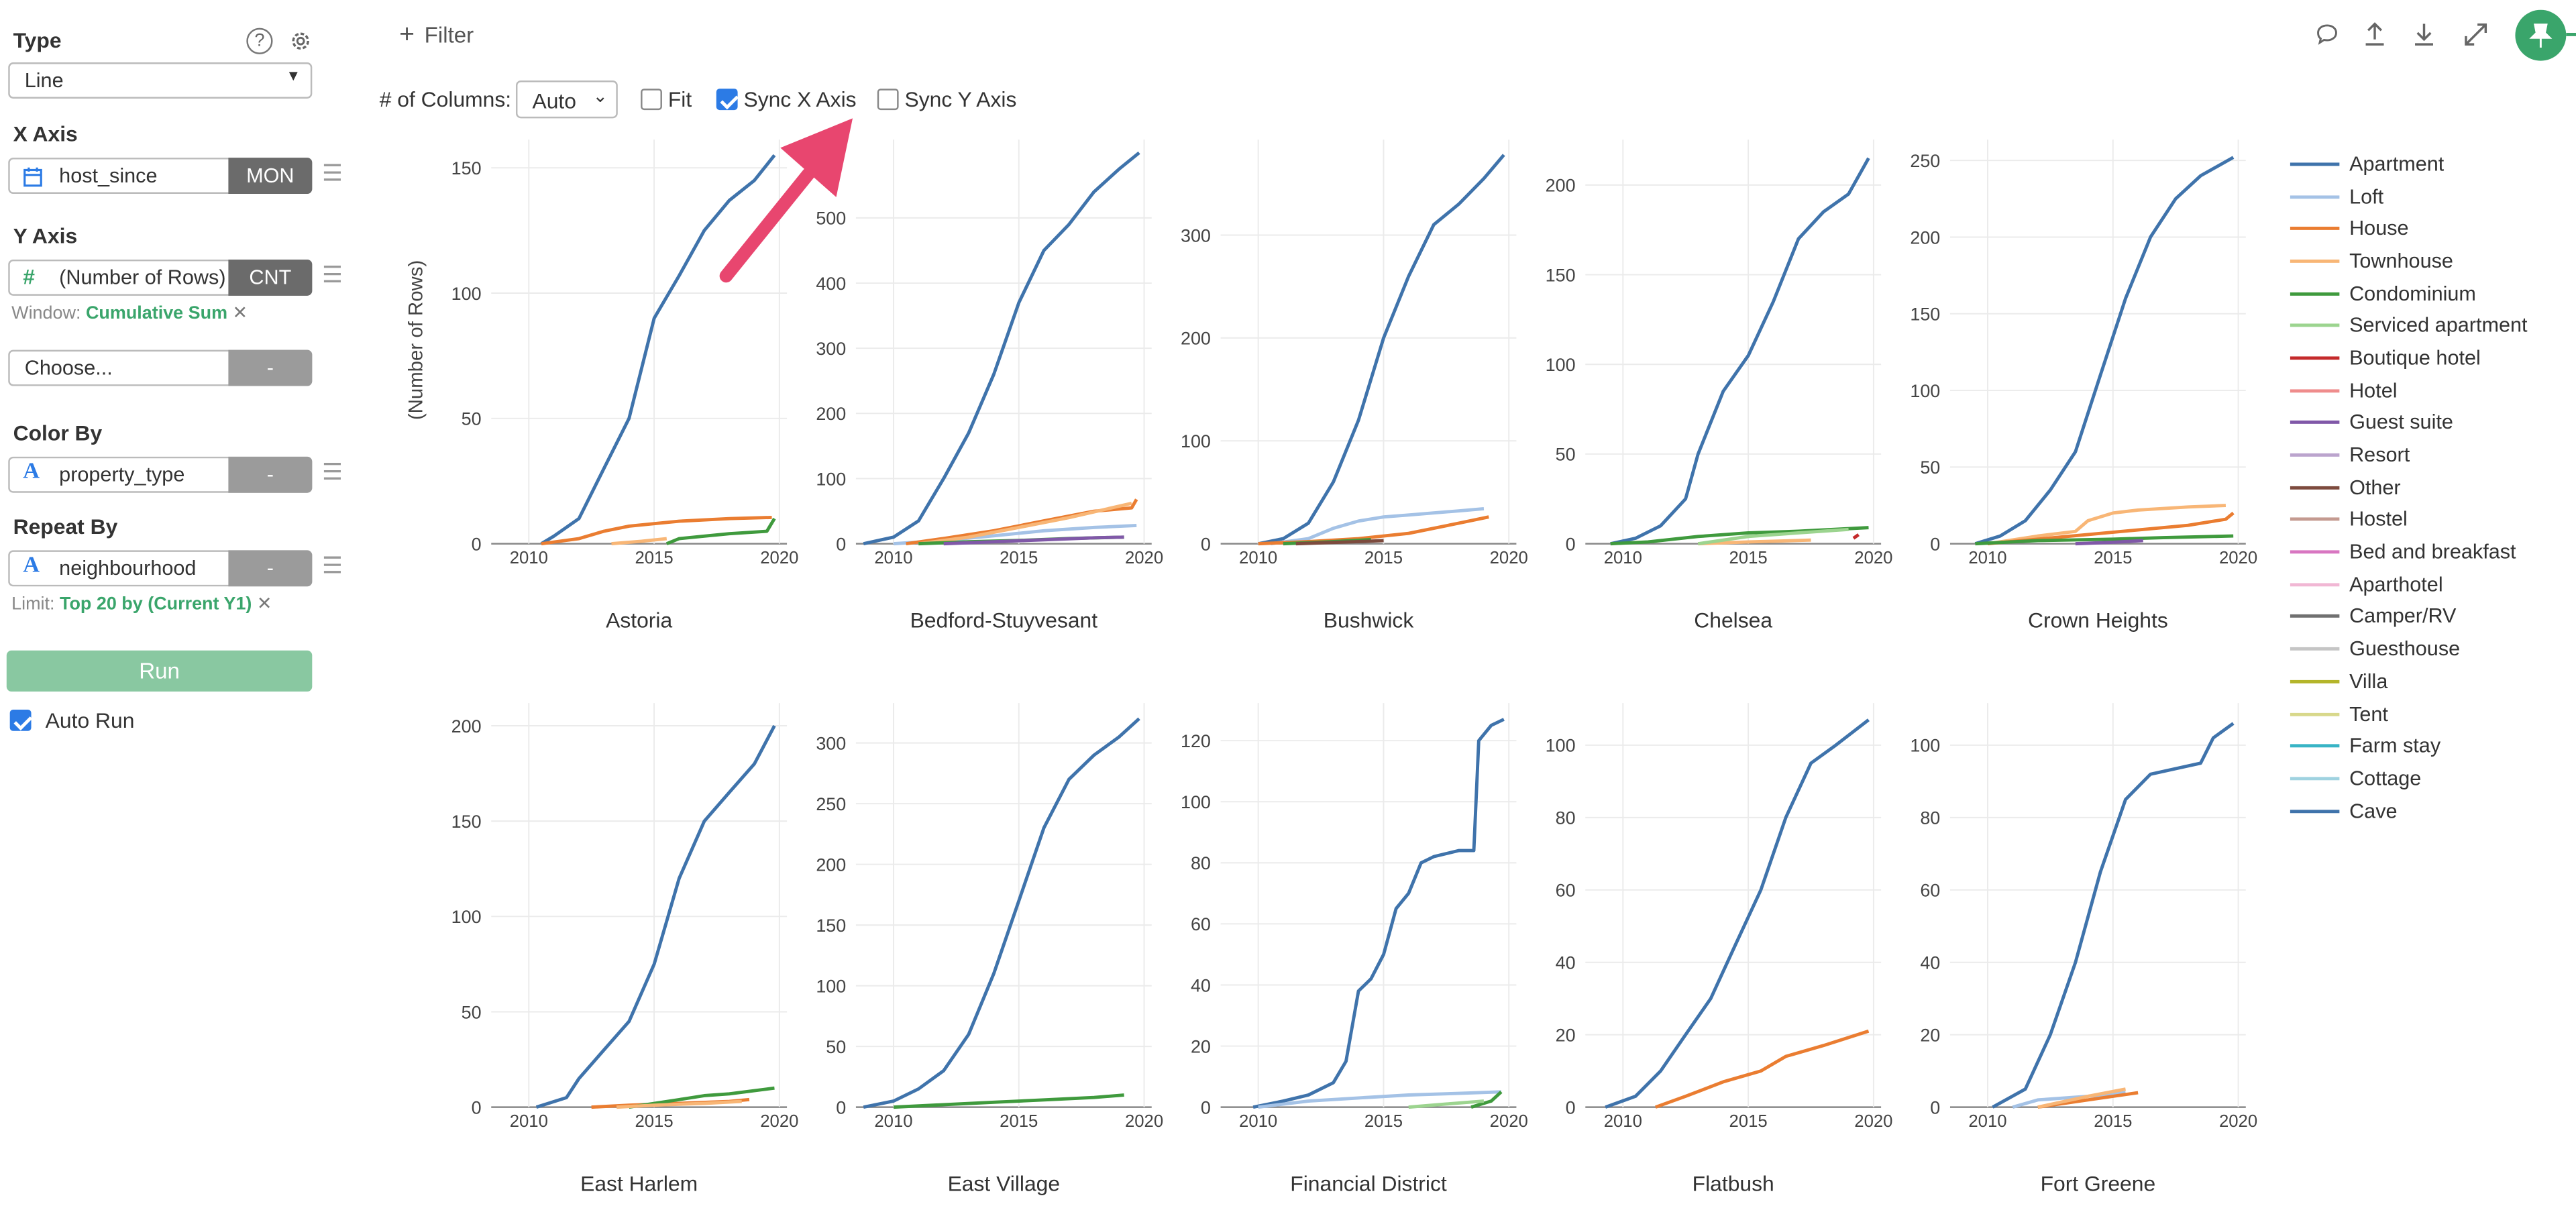  Describe the element at coordinates (45, 235) in the screenshot. I see `yaxis-title: Y Axis` at that location.